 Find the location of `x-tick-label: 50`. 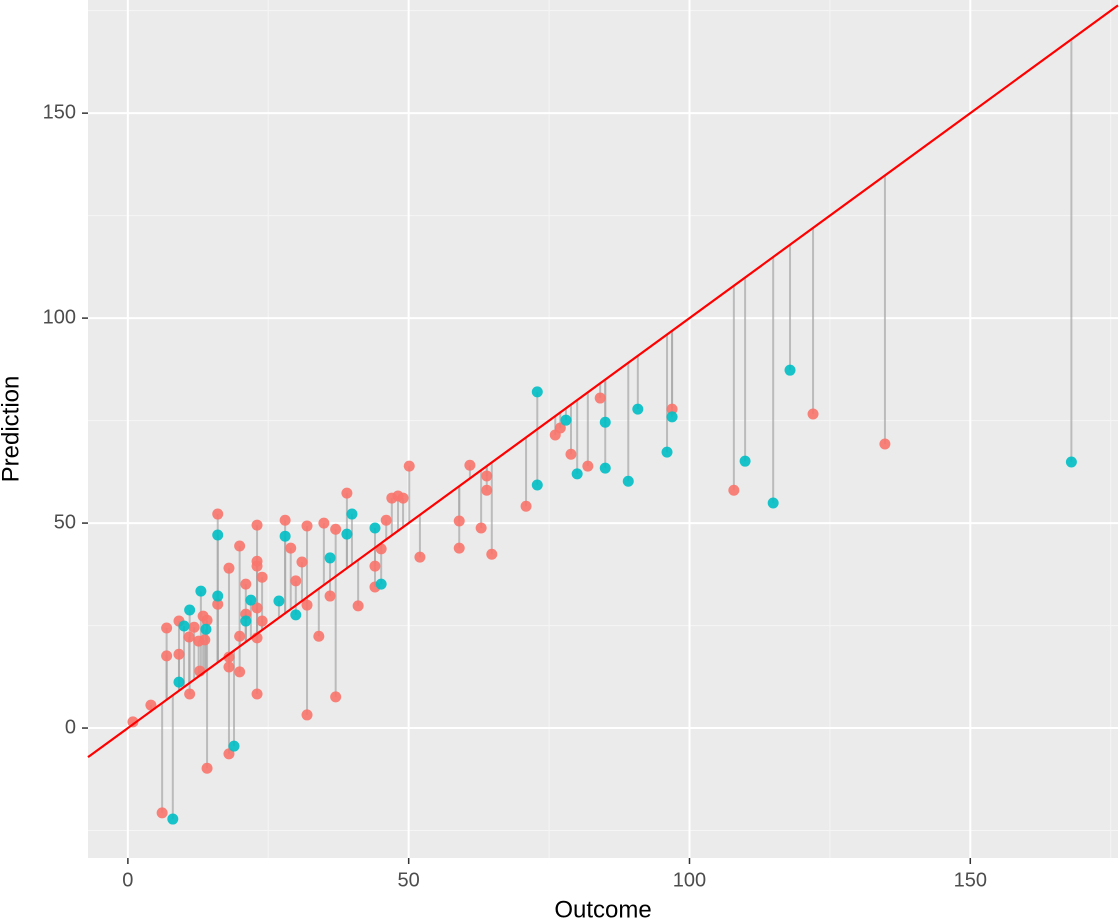

x-tick-label: 50 is located at coordinates (409, 880).